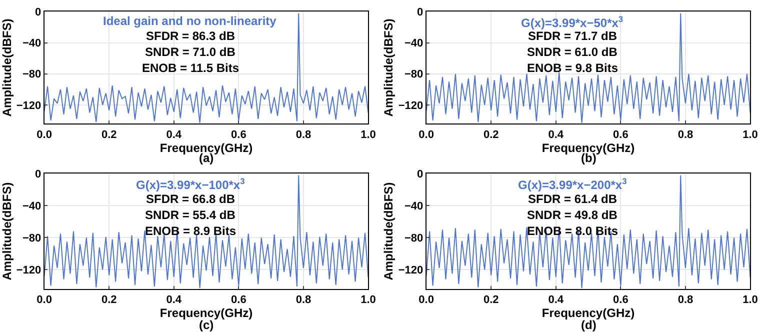 This screenshot has height=334, width=764. What do you see at coordinates (588, 325) in the screenshot?
I see `text: (d)` at bounding box center [588, 325].